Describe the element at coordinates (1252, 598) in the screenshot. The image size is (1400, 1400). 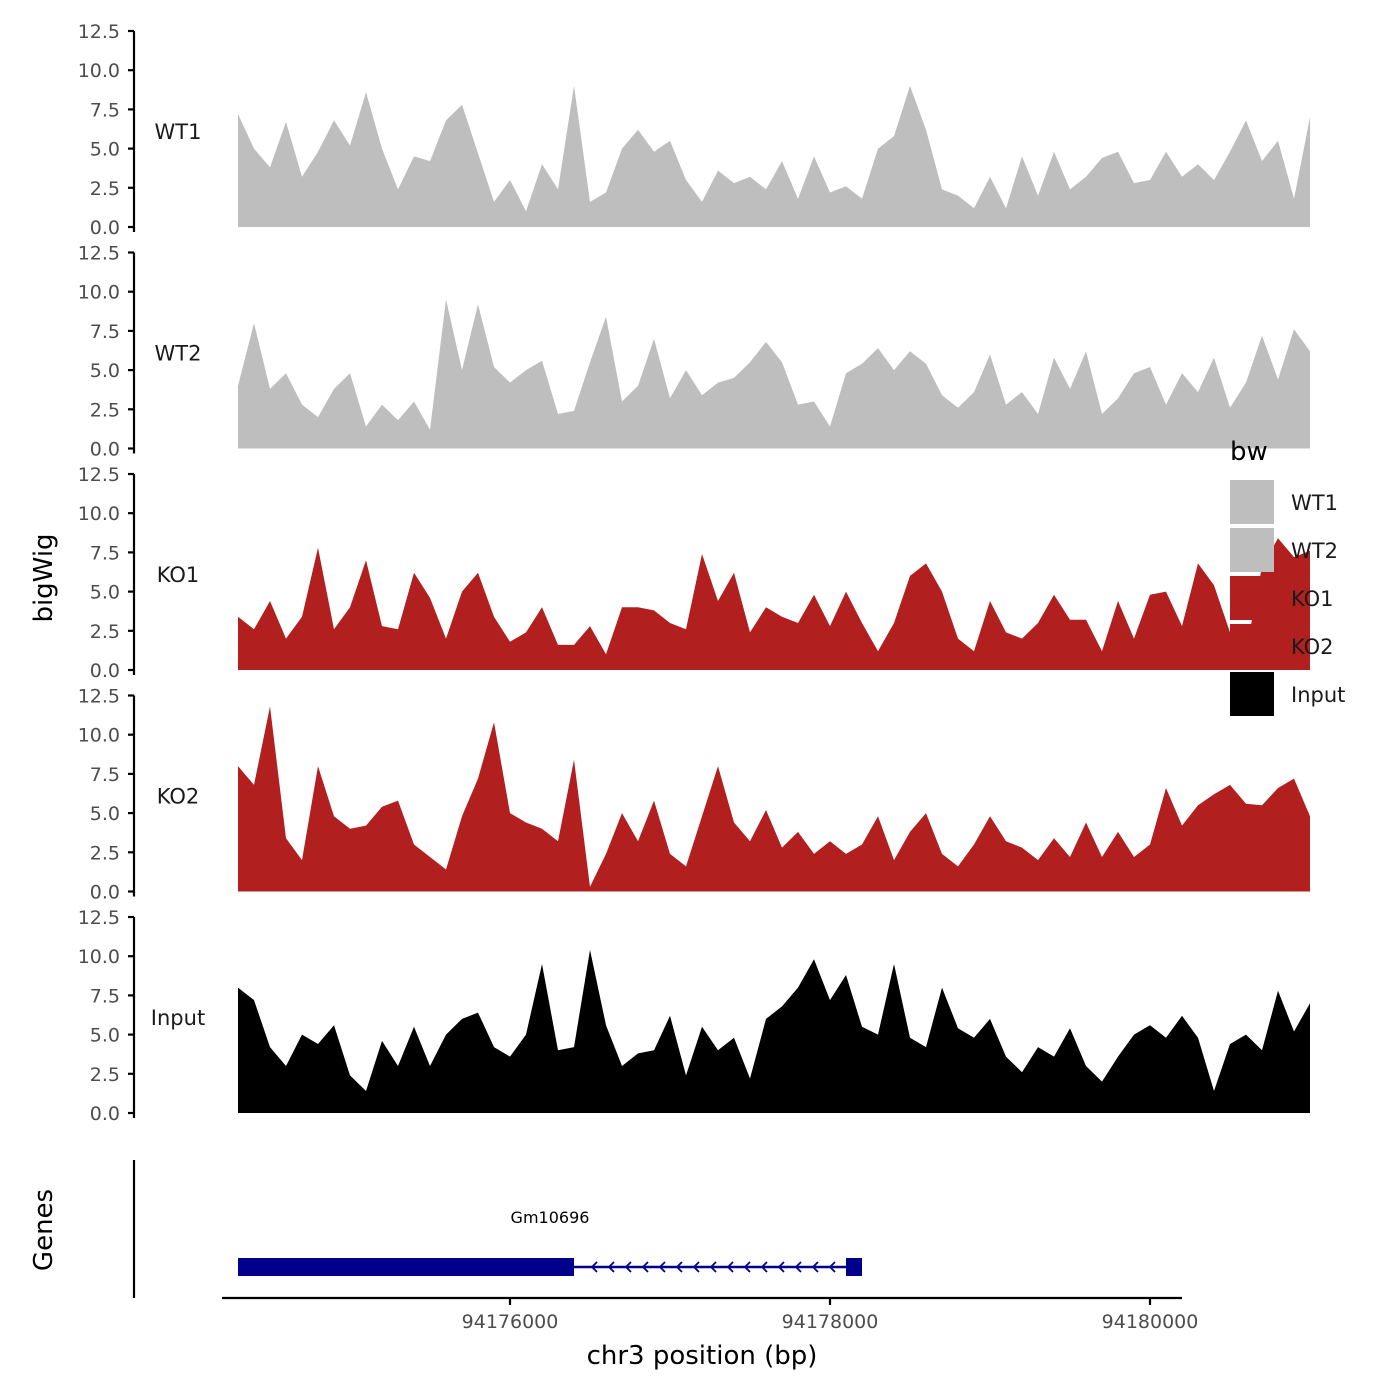
I see `legend-swatch-ko1` at that location.